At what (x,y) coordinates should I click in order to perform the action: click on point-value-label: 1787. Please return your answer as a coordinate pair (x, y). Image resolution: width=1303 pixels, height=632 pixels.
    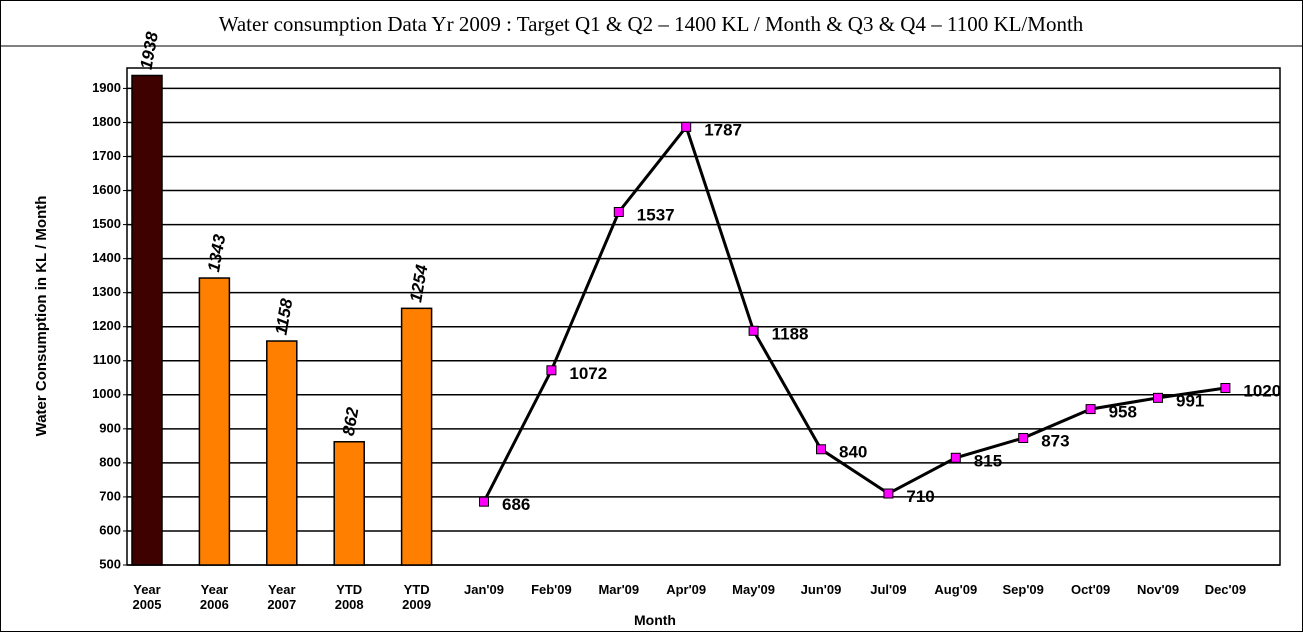
    Looking at the image, I should click on (723, 129).